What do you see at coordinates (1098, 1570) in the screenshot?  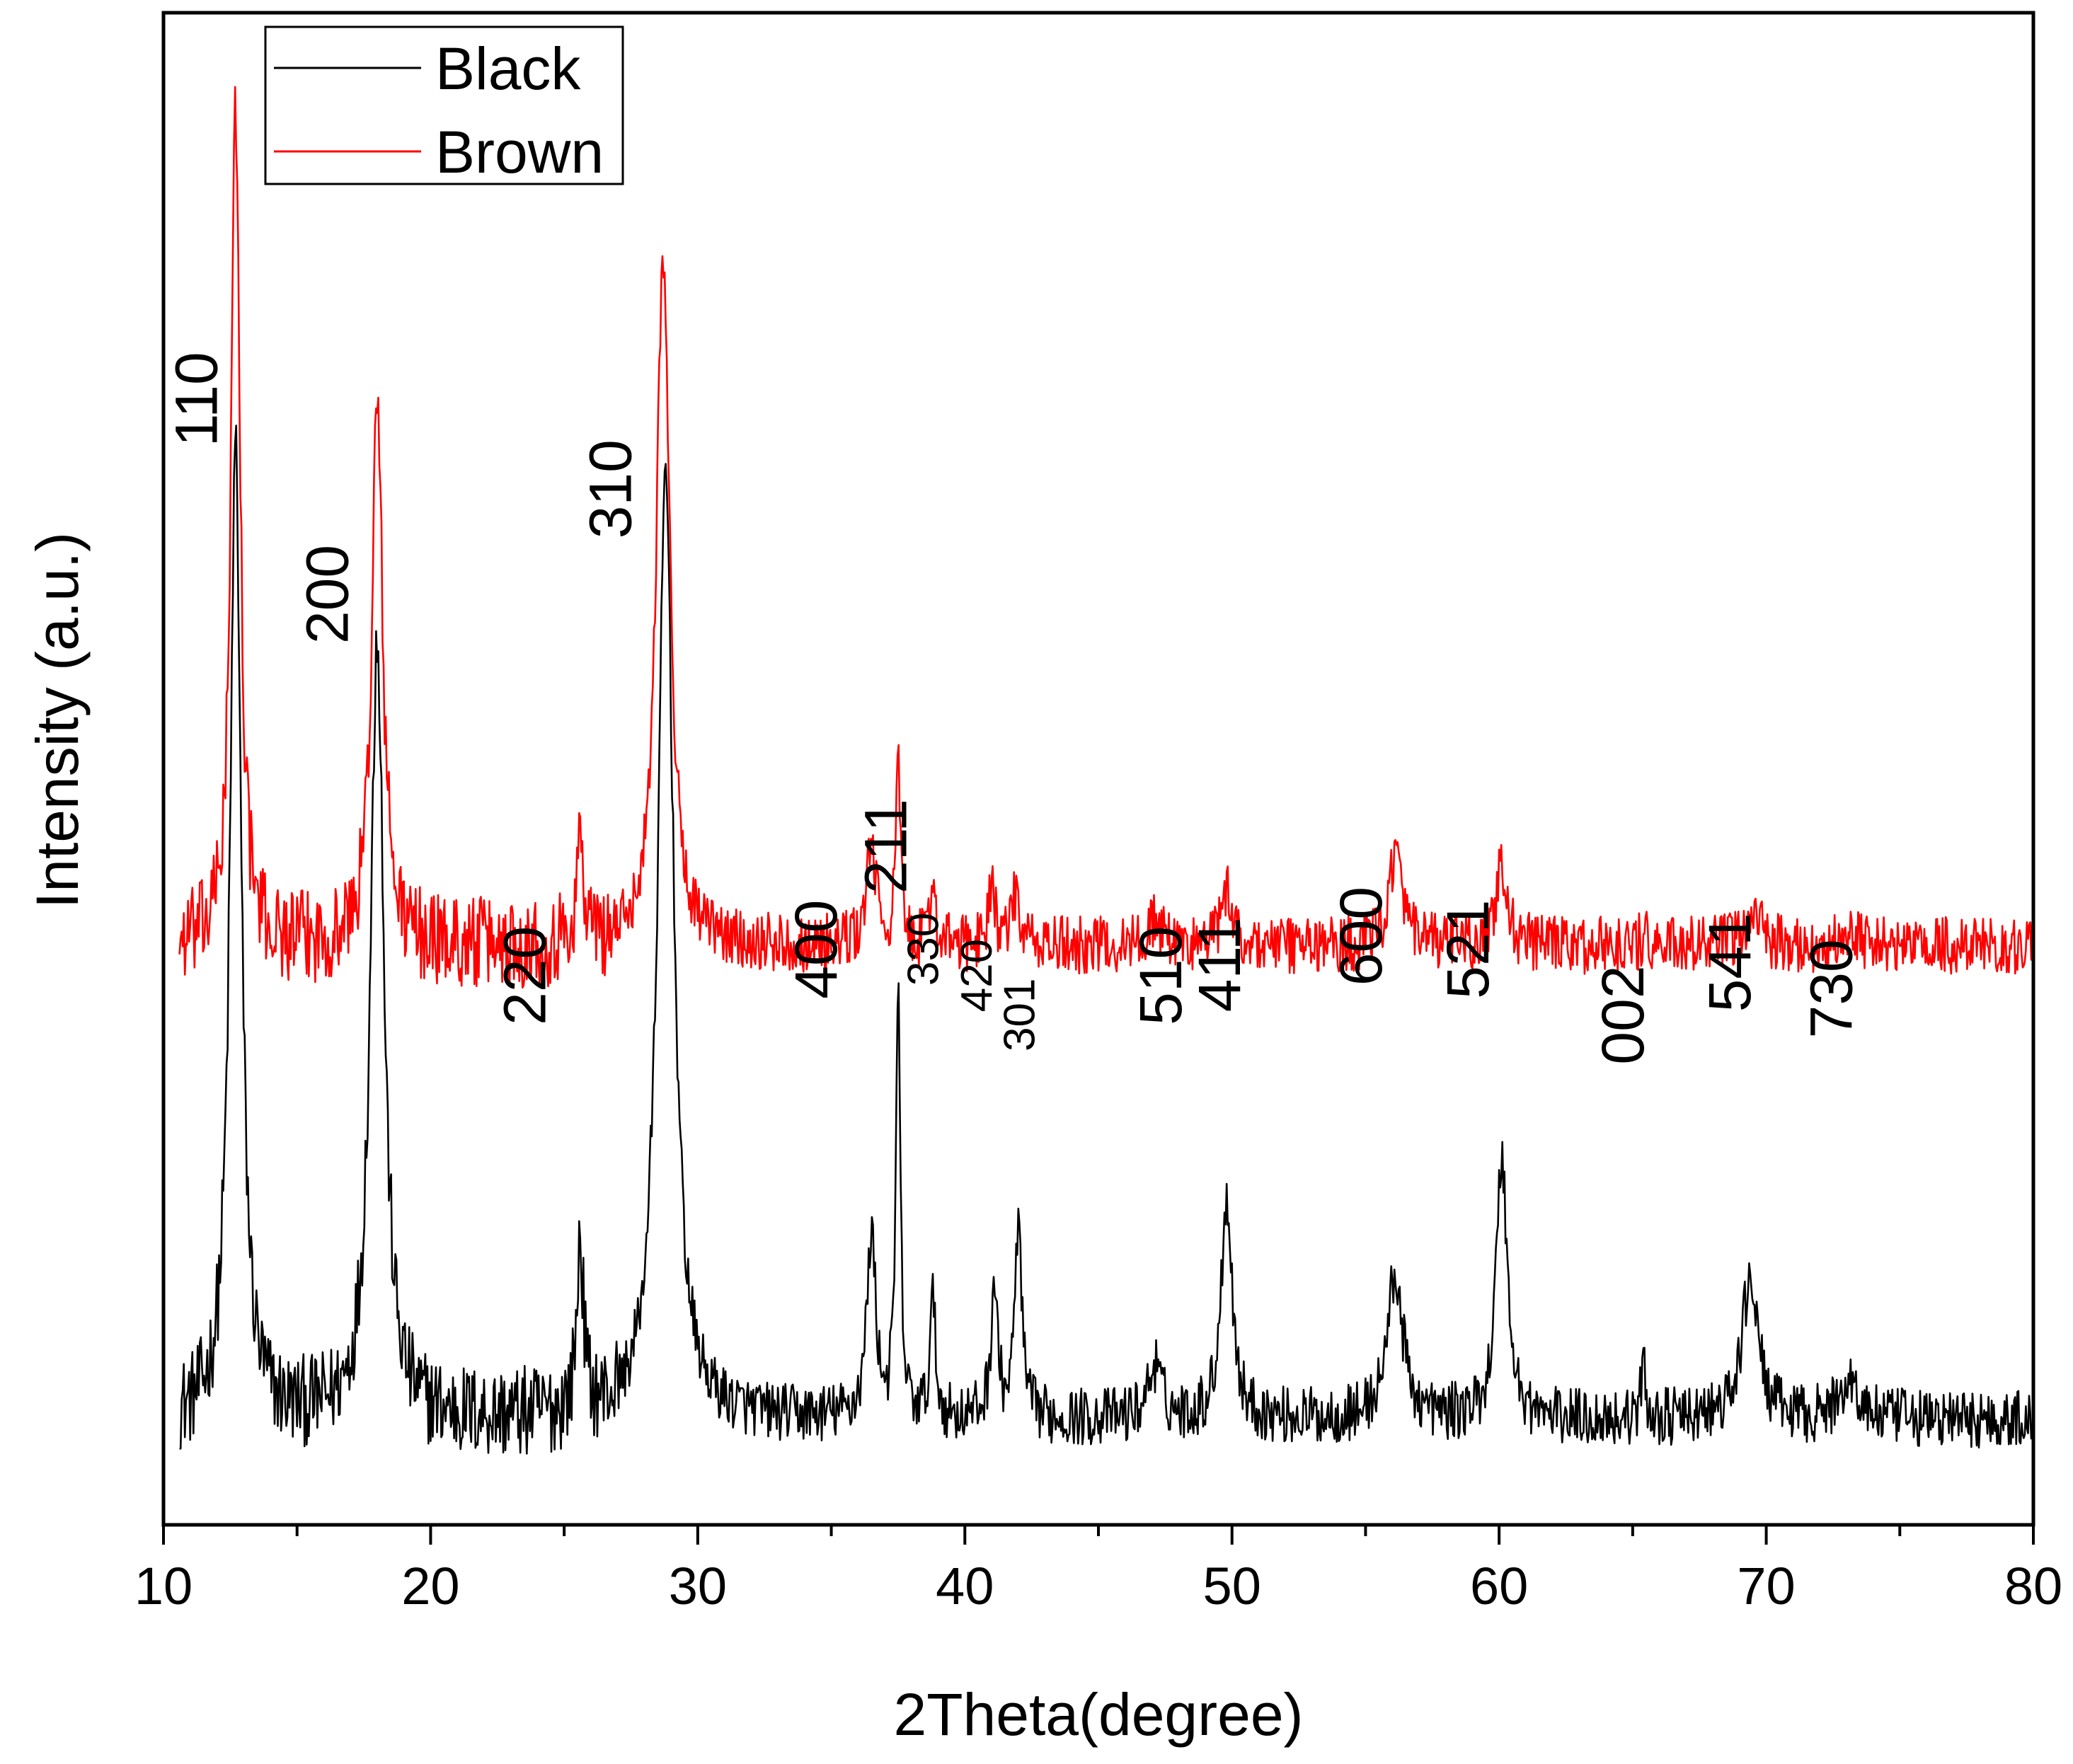 I see `x-axis-ticks: 10 20 30 40 50 60 70 80` at bounding box center [1098, 1570].